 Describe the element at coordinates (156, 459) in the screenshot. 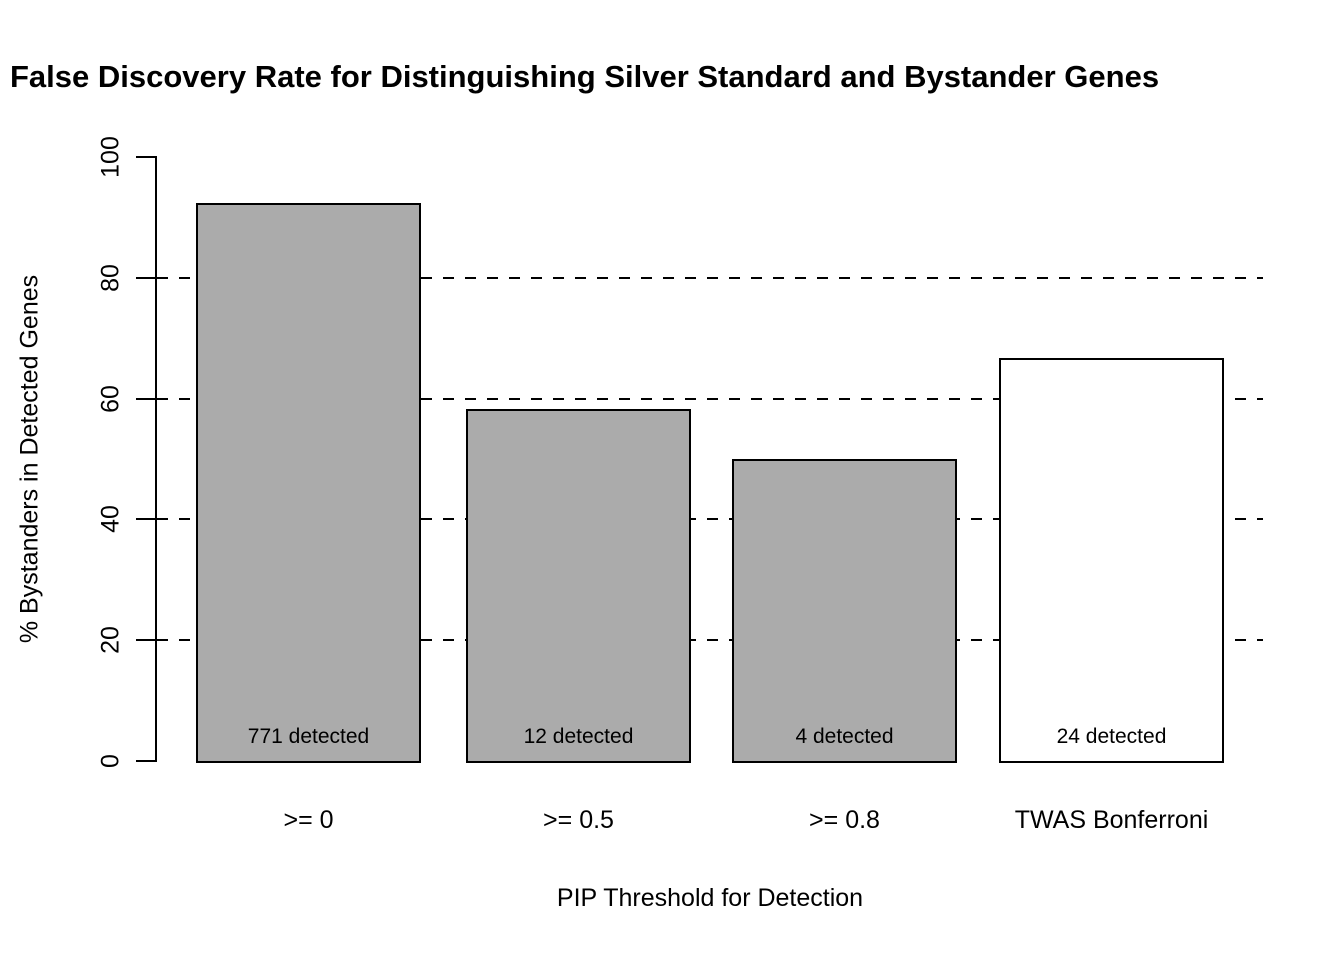

I see `y-axis-line` at that location.